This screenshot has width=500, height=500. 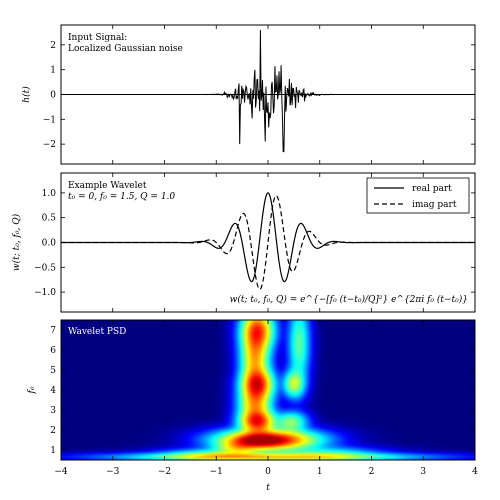 I want to click on y-tick-label: 3, so click(x=53, y=411).